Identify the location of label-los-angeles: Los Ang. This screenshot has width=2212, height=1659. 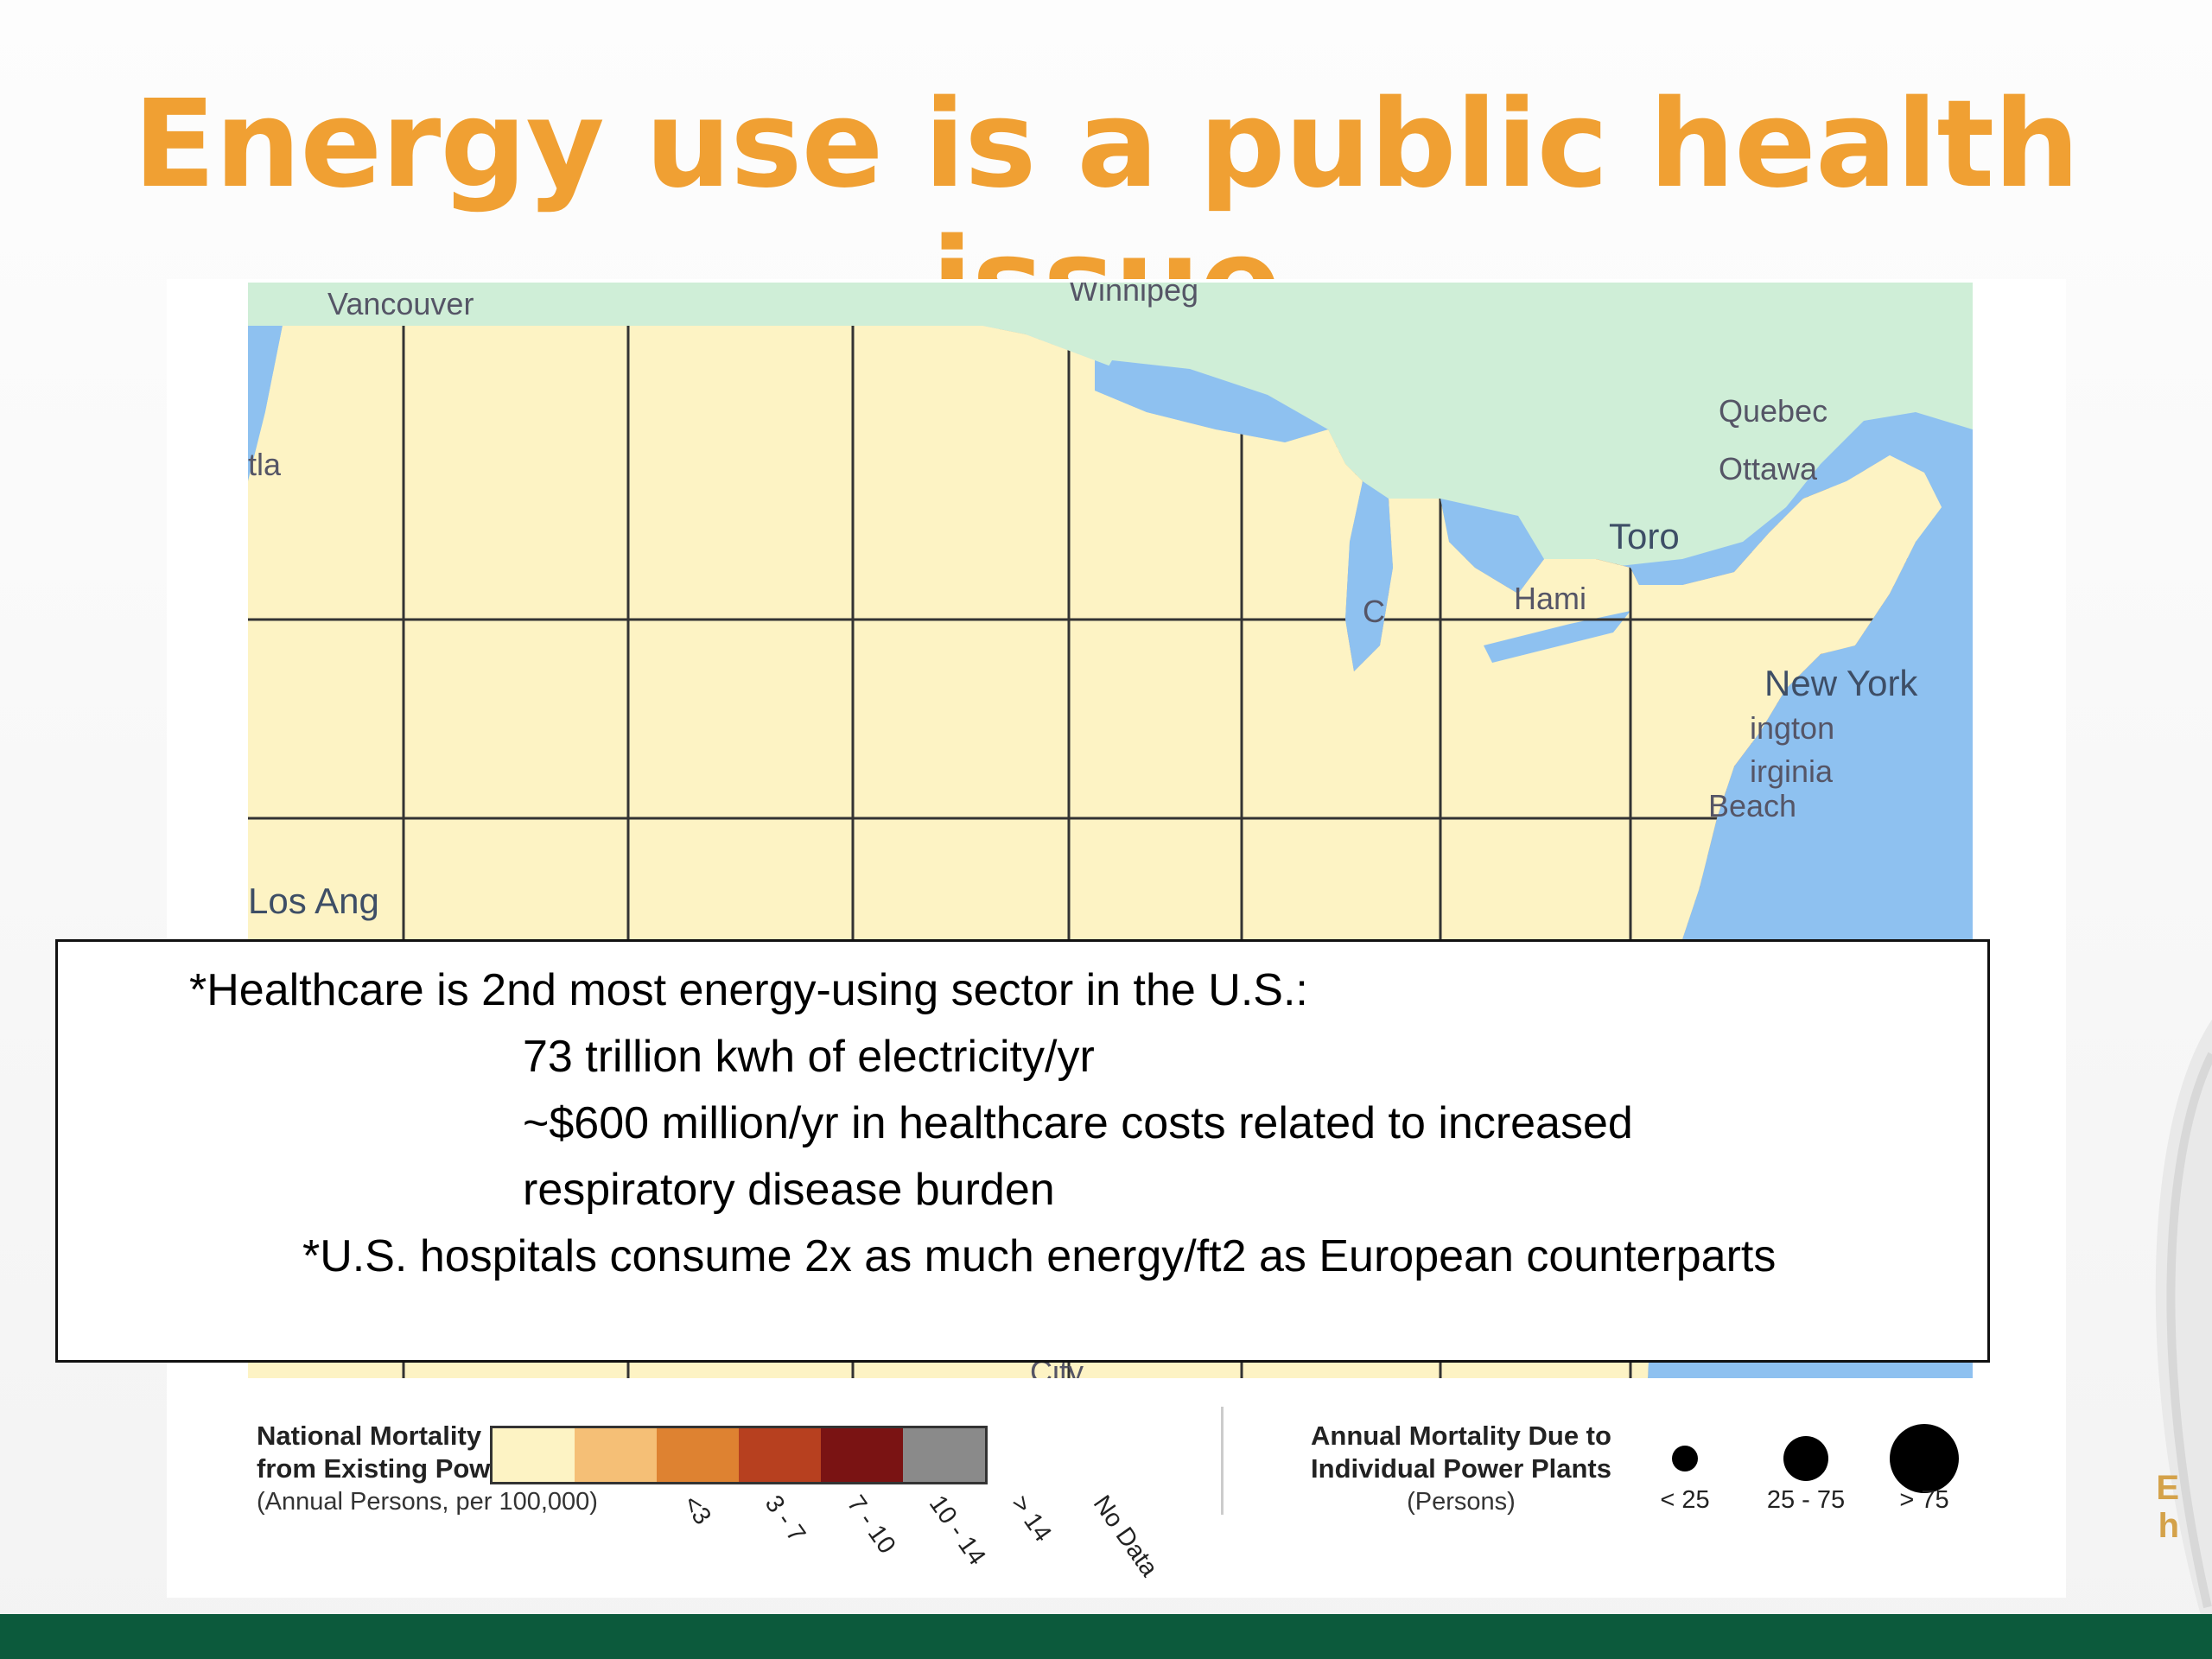
(313, 901).